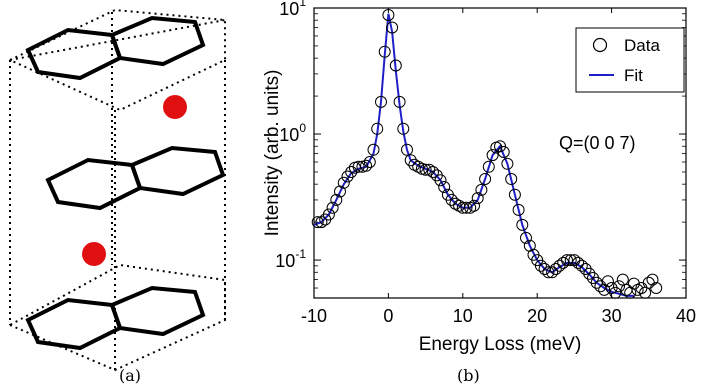 Image resolution: width=706 pixels, height=390 pixels. I want to click on x-axis-label: Energy Loss (meV), so click(500, 344).